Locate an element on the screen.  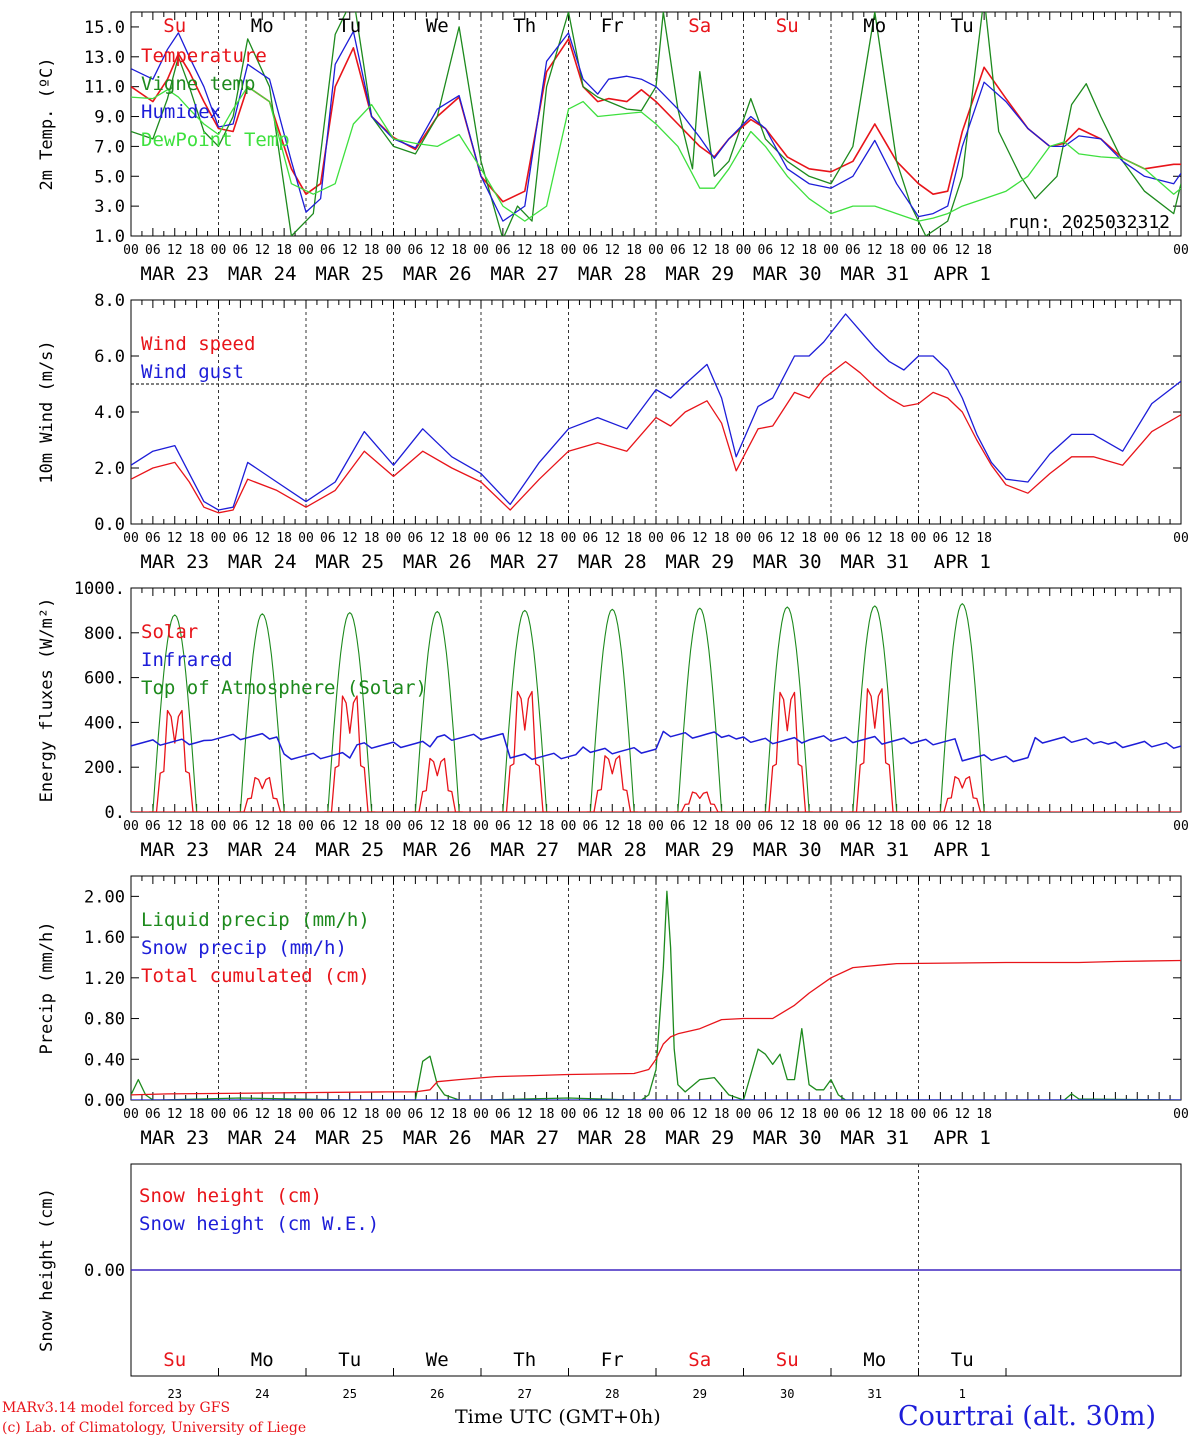
y-tick-label: 2.0 is located at coordinates (109, 469).